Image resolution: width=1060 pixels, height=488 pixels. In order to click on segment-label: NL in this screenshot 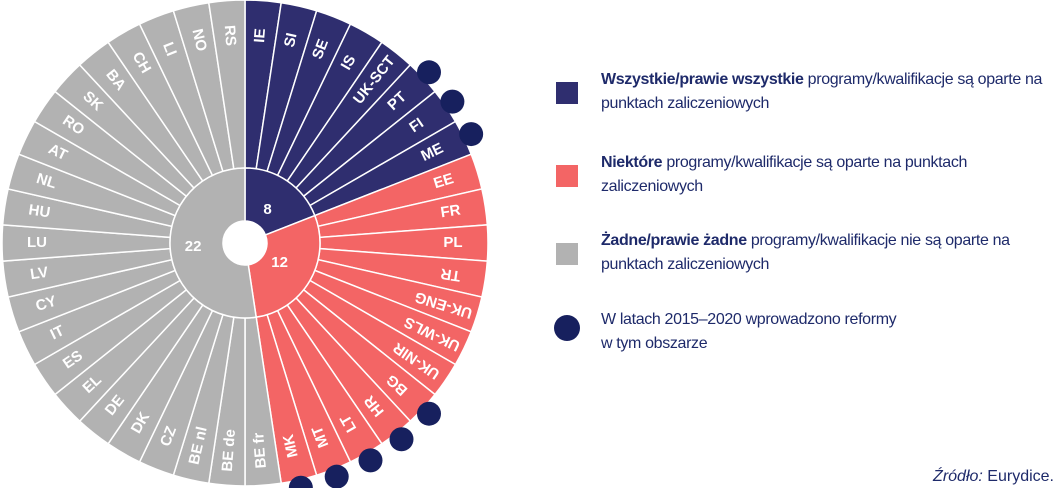, I will do `click(46, 181)`.